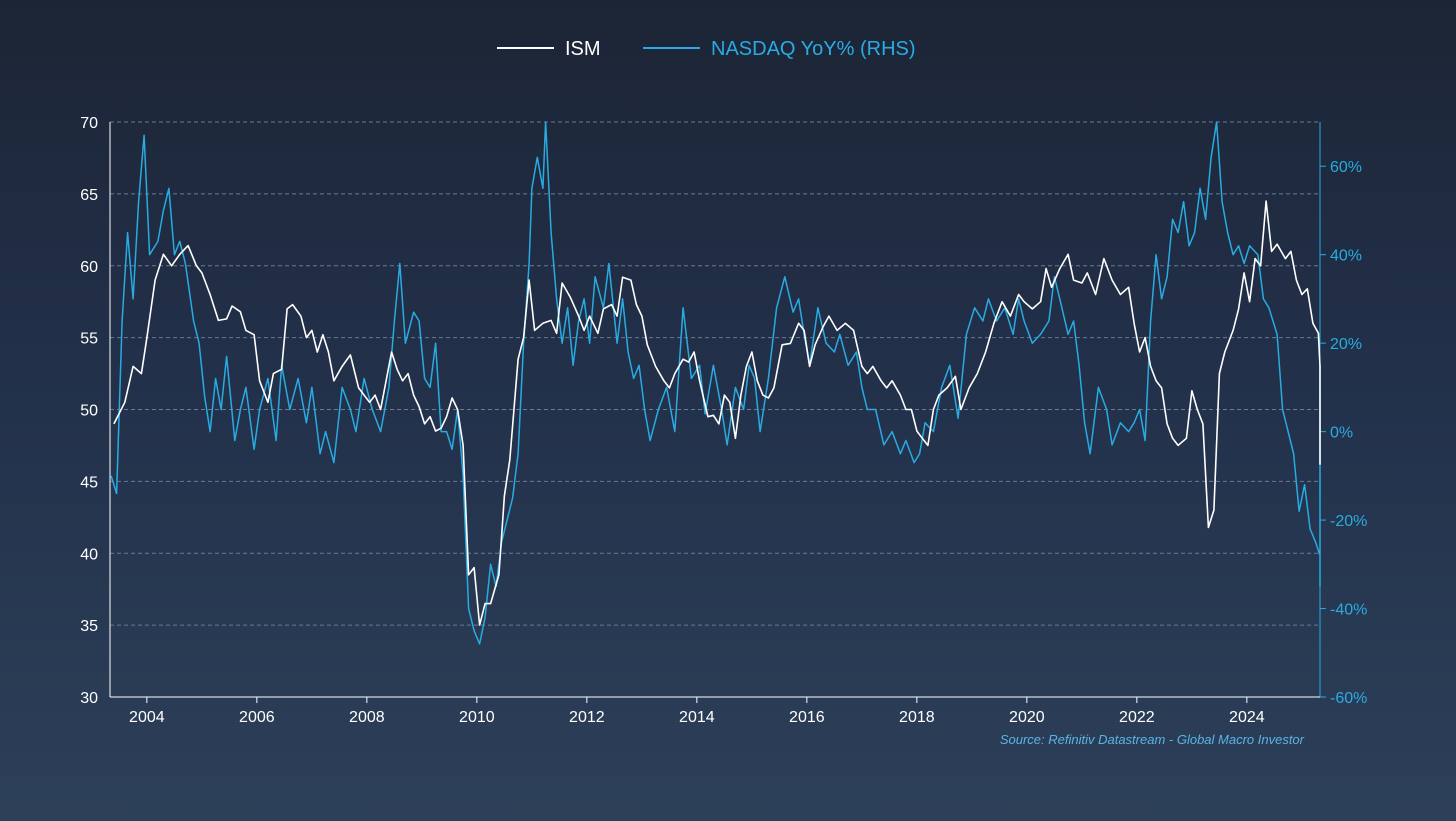 This screenshot has width=1456, height=821. I want to click on legend-label-nasdaq: NASDAQ YoY% (RHS), so click(813, 49).